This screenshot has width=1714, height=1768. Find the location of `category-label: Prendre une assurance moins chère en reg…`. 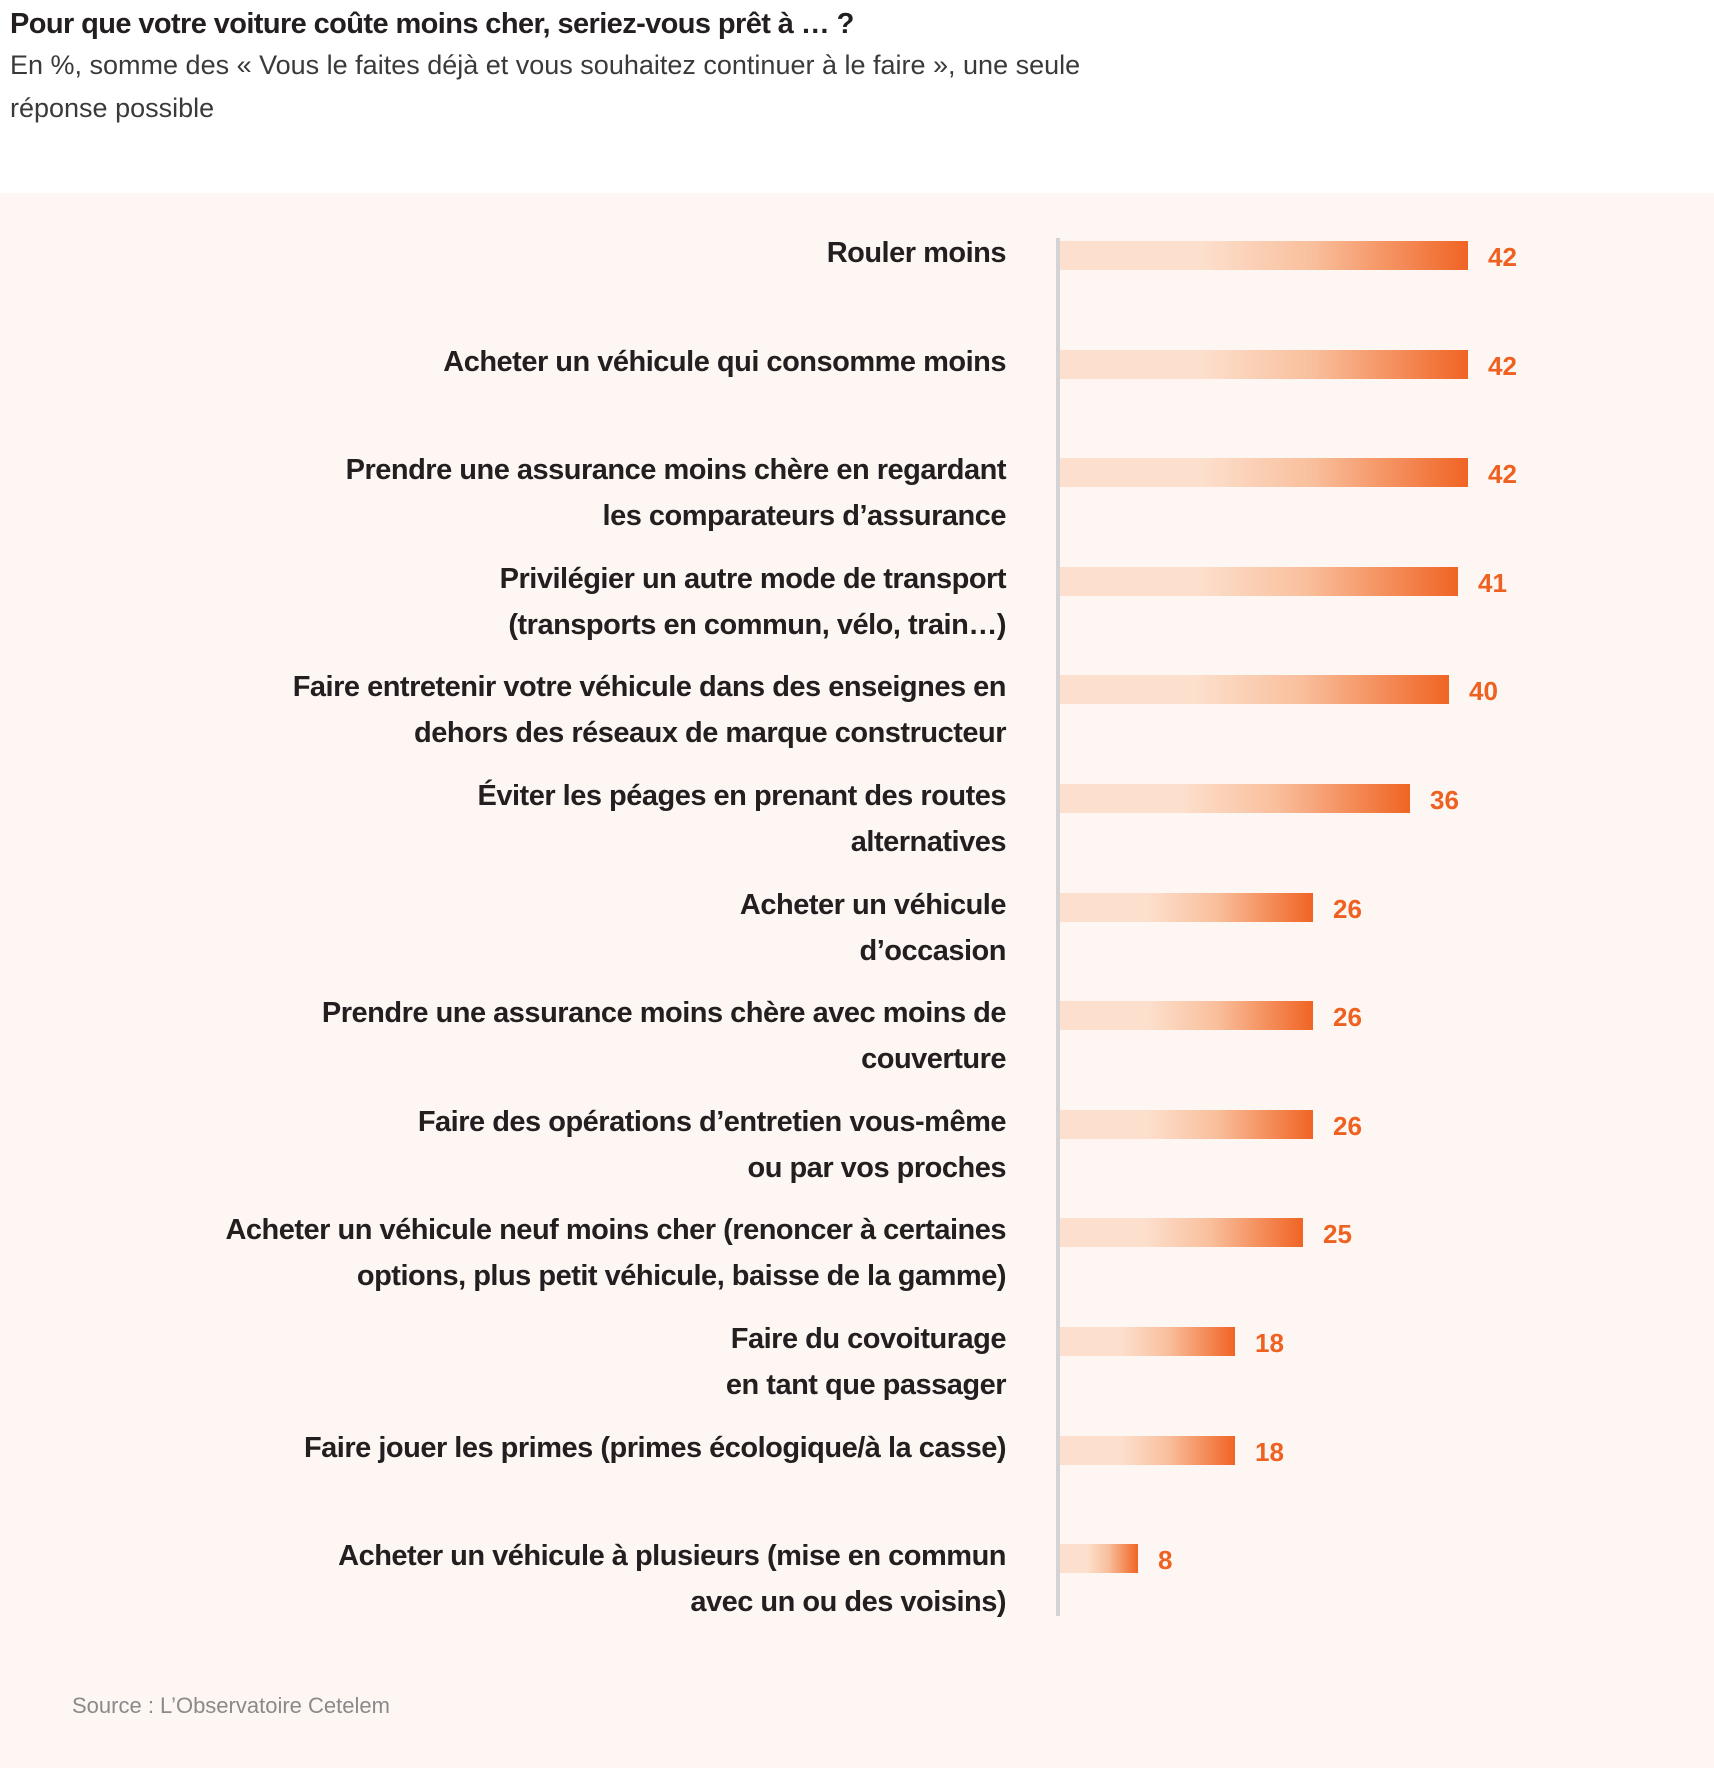

category-label: Prendre une assurance moins chère en reg… is located at coordinates (556, 493).